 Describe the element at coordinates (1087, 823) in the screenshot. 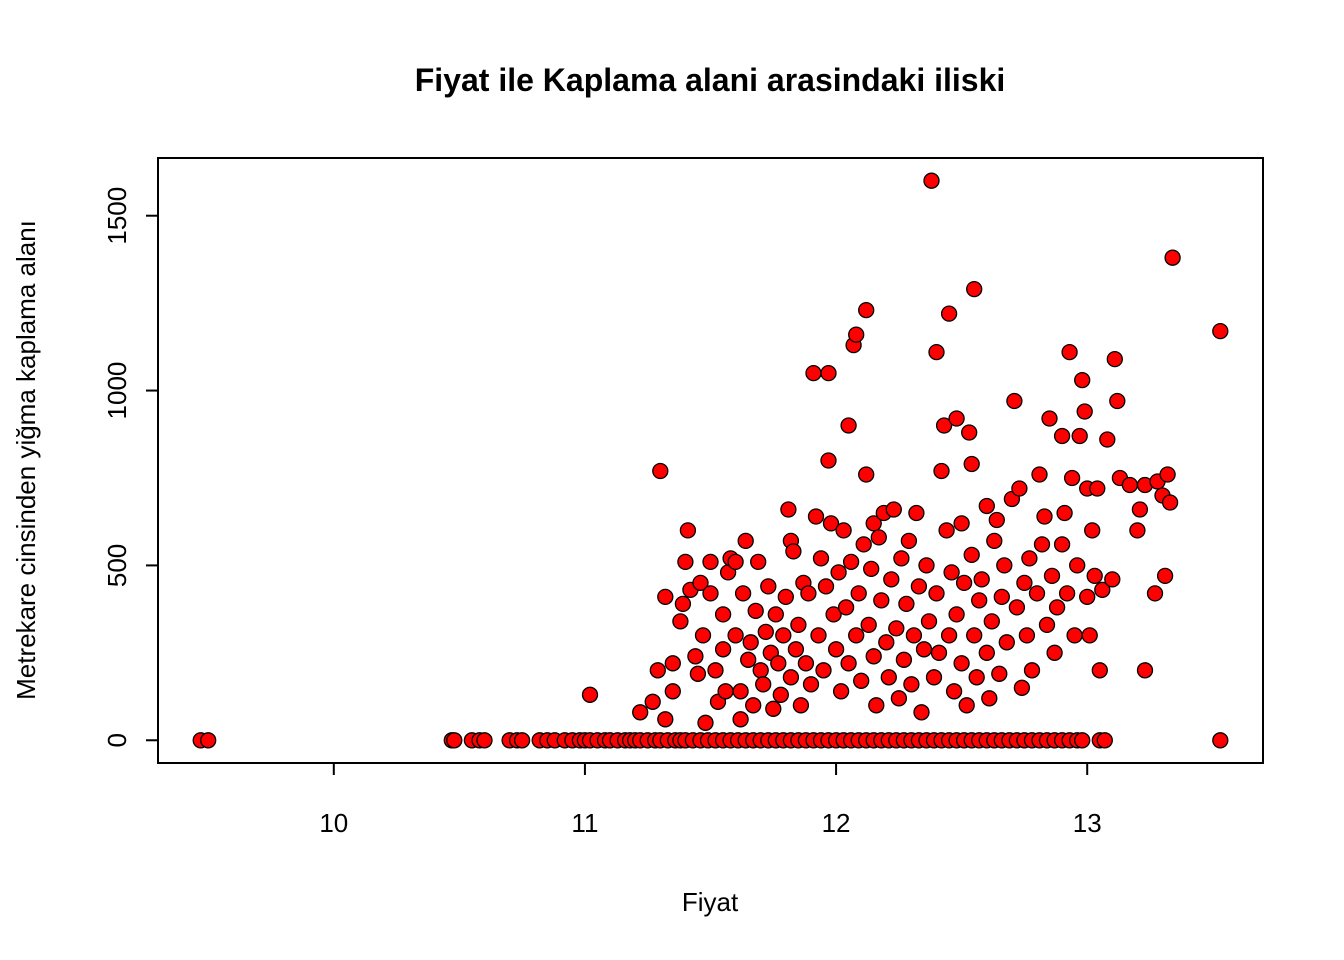

I see `x-tick-label: 13` at that location.